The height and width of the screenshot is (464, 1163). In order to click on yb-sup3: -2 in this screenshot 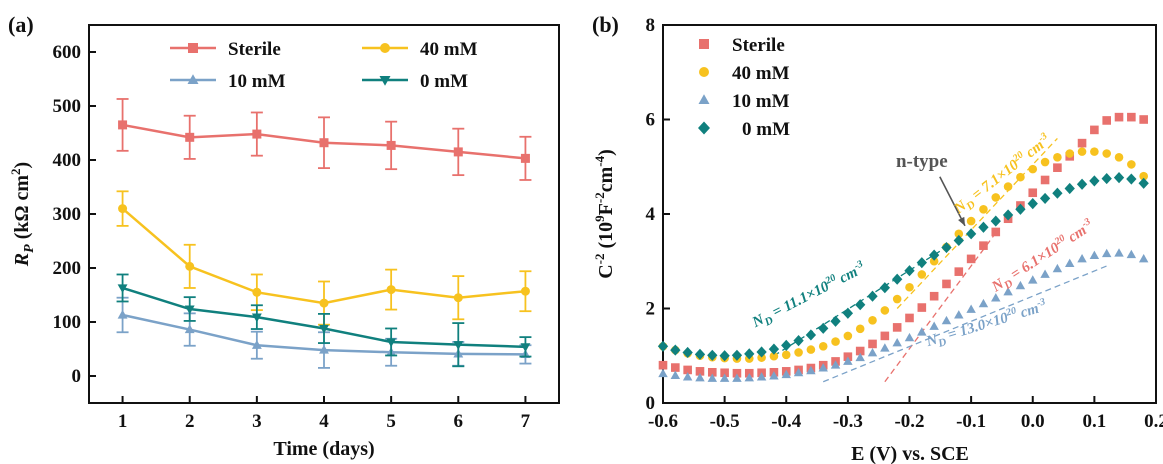, I will do `click(599, 197)`.